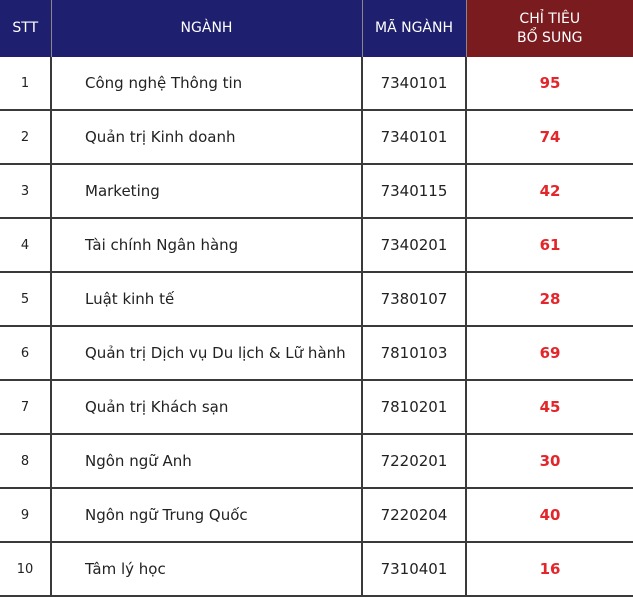  Describe the element at coordinates (26, 407) in the screenshot. I see `cell-stt: 7` at that location.